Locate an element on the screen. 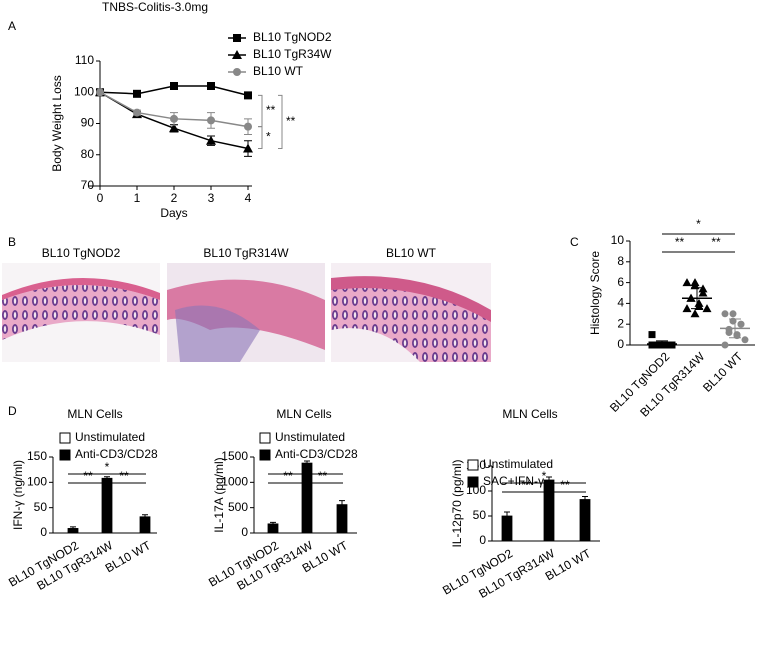 This screenshot has height=649, width=767. chart-title: TNBS-Colitis-3.0mg is located at coordinates (155, 7).